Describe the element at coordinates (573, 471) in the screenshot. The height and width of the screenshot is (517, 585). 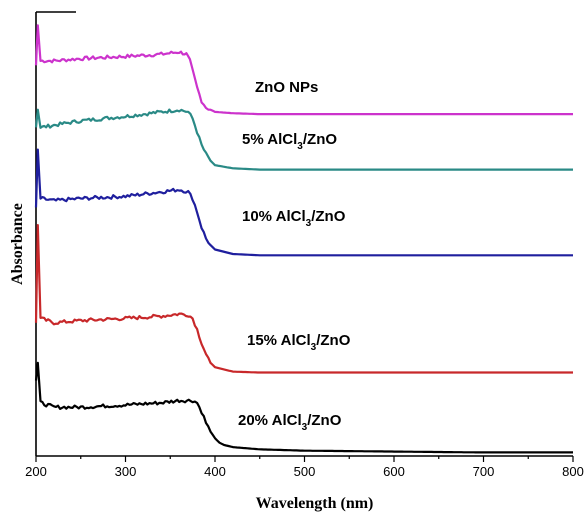
I see `x-tick-label: 800` at that location.